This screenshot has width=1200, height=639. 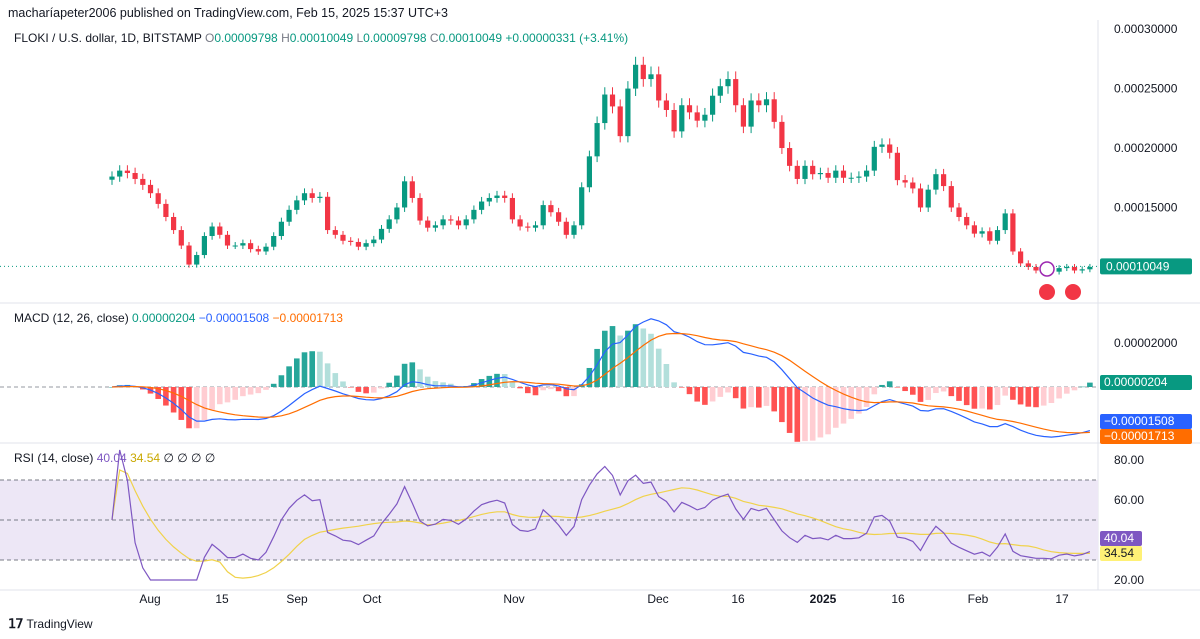 I want to click on price-tick-label: 0.00030000, so click(x=1146, y=29).